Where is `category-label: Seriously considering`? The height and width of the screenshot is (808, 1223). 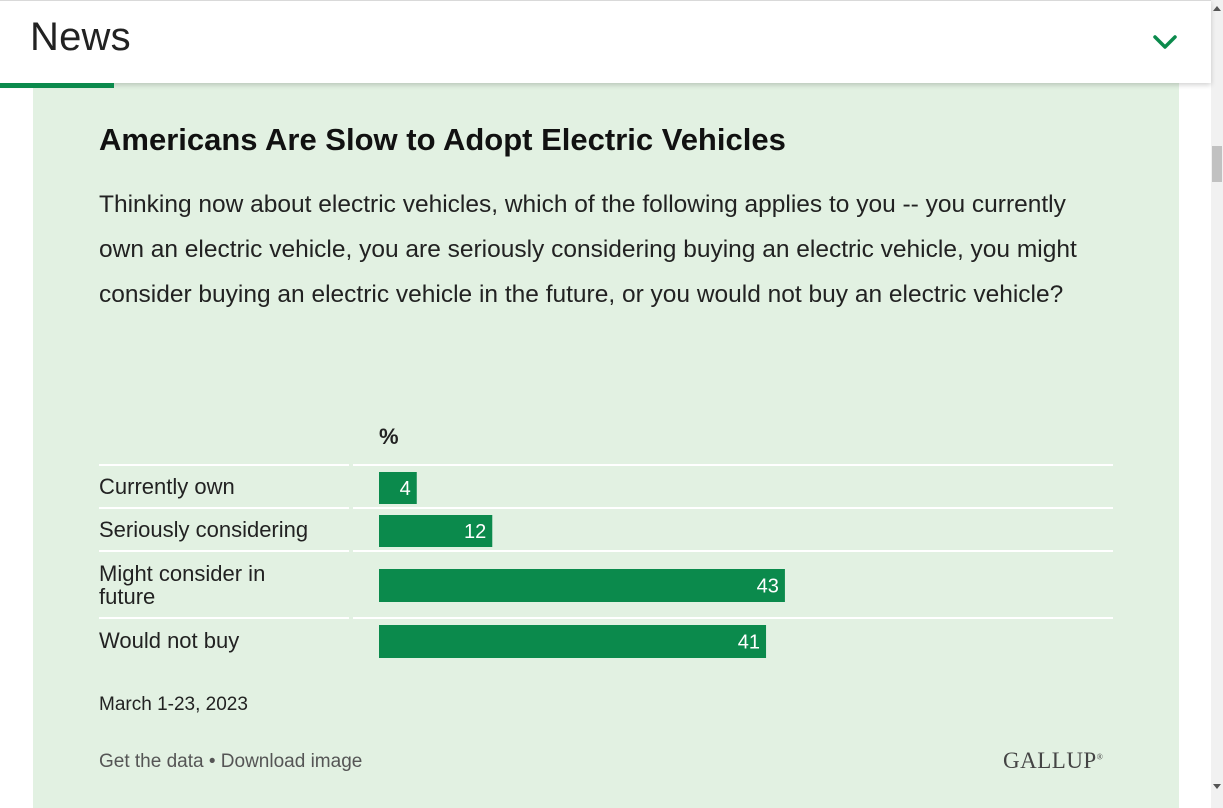 category-label: Seriously considering is located at coordinates (203, 529).